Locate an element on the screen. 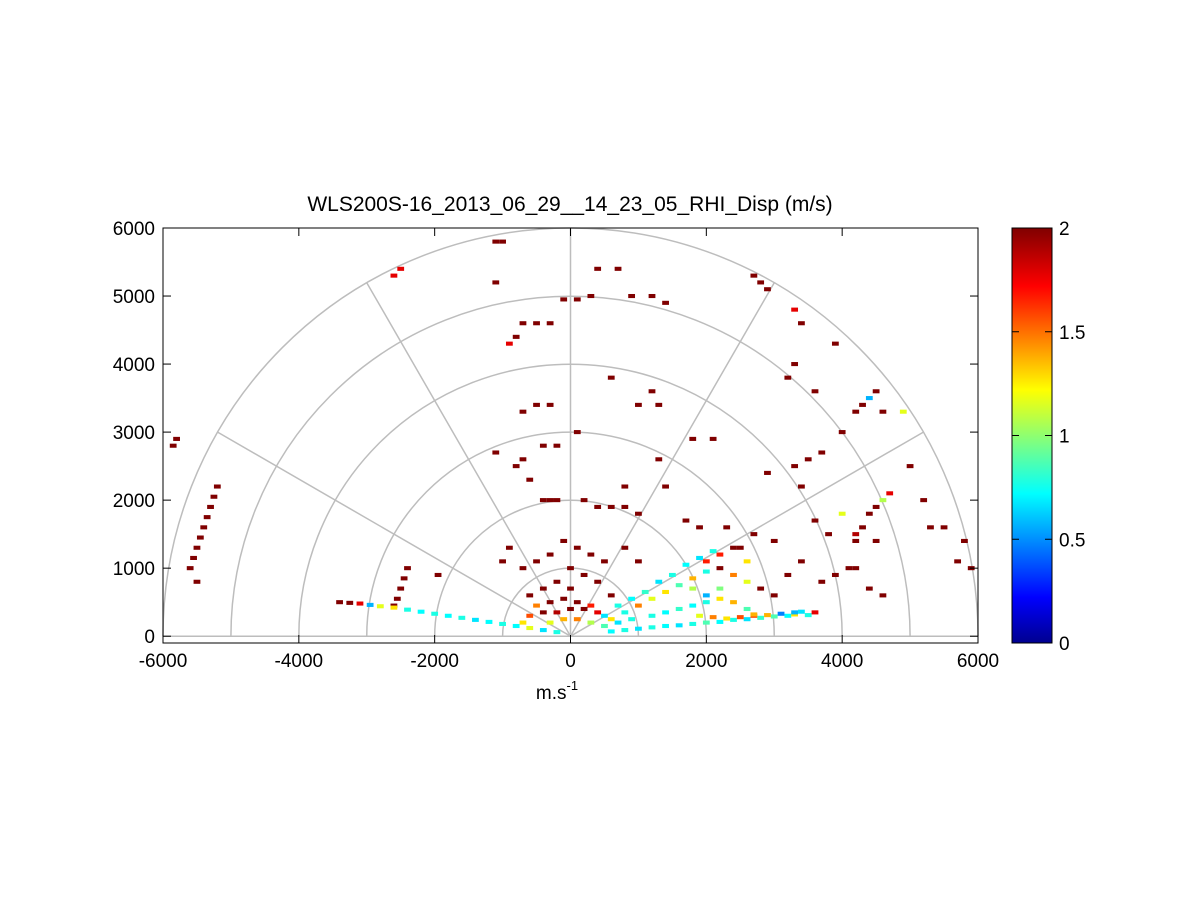 The width and height of the screenshot is (1201, 901). colorbar-tick-label-0: 0 is located at coordinates (1064, 644).